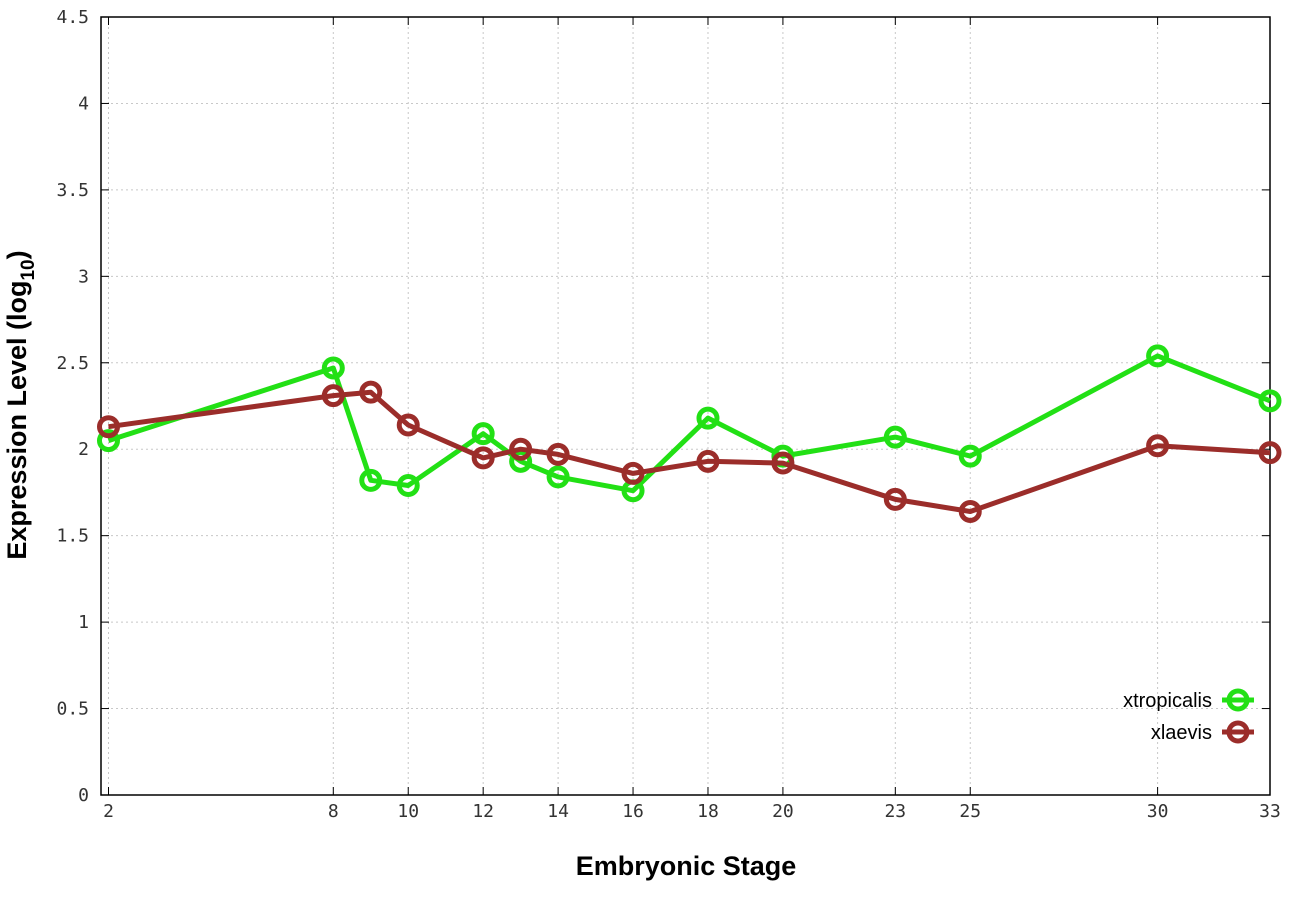 The height and width of the screenshot is (907, 1296). I want to click on y-axis-title-subscript: 10, so click(28, 269).